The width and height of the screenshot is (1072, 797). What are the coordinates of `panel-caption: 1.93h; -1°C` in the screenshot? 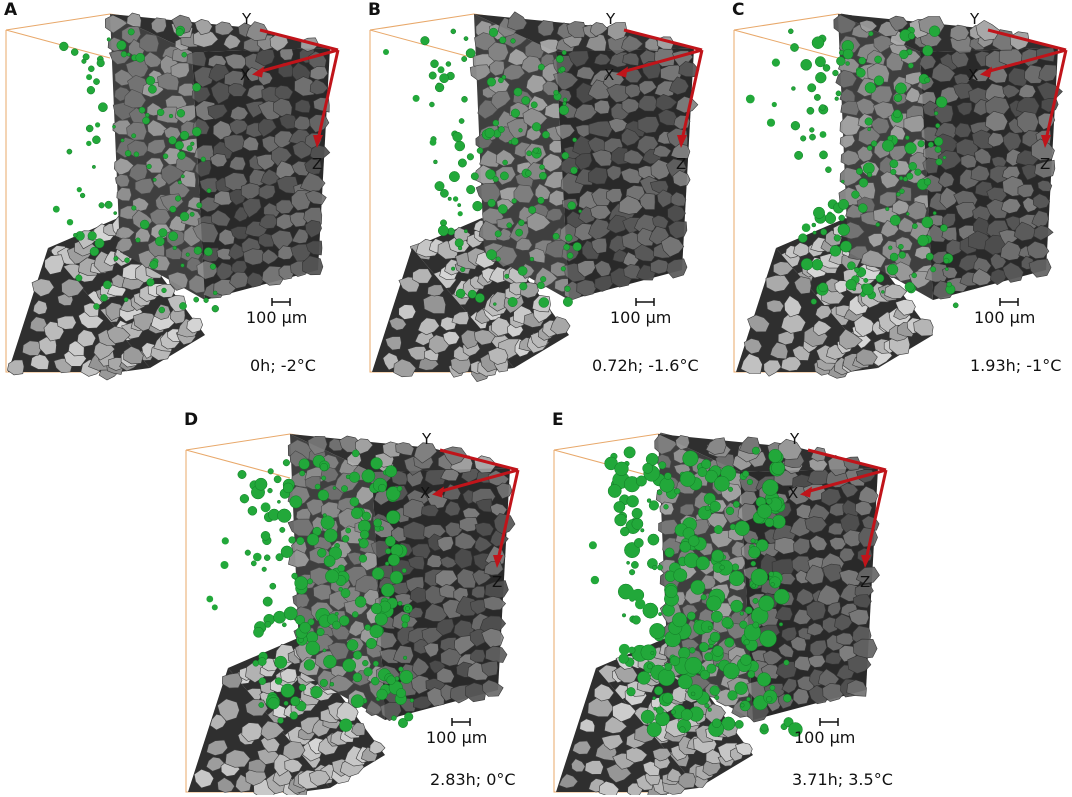 It's located at (1016, 365).